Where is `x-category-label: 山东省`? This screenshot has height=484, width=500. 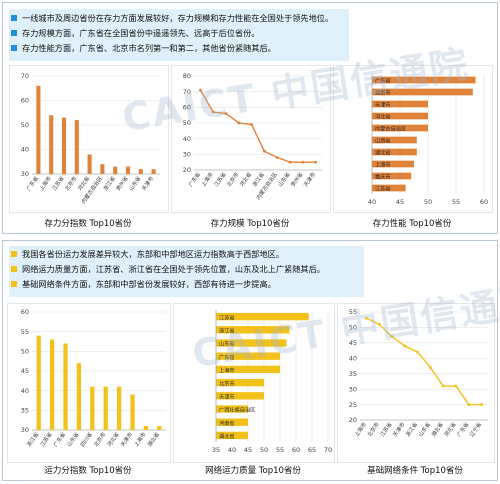 x-category-label: 山东省 is located at coordinates (424, 430).